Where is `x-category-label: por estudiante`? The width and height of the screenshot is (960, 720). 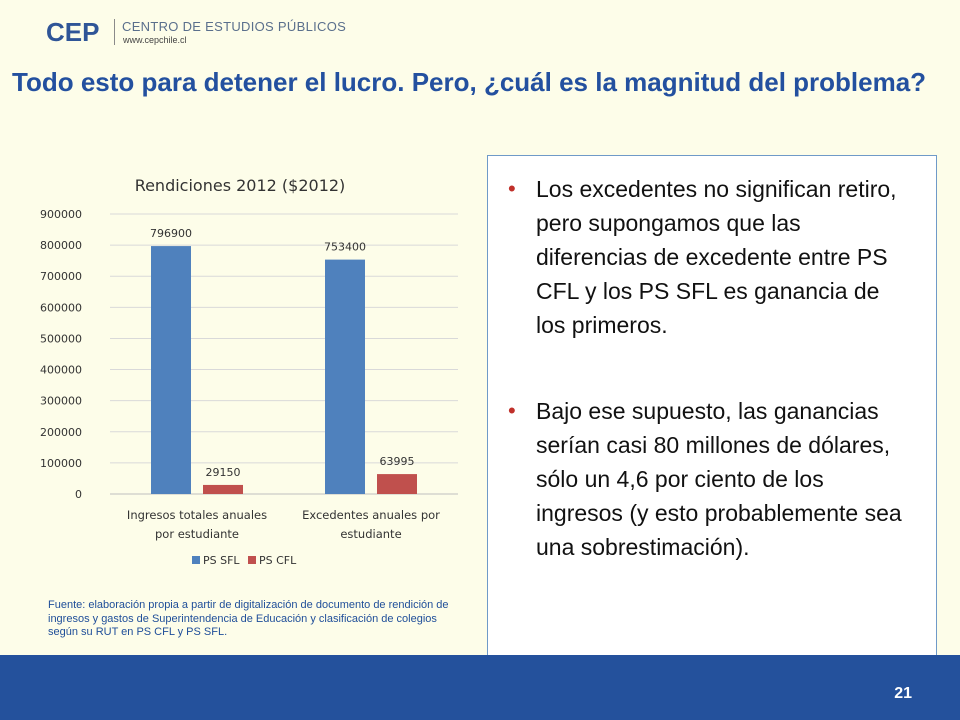 x-category-label: por estudiante is located at coordinates (197, 534).